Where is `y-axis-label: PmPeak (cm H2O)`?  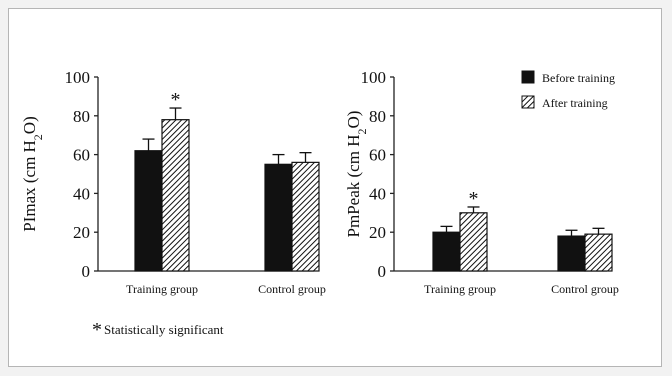
y-axis-label: PmPeak (cm H2O) is located at coordinates (356, 174).